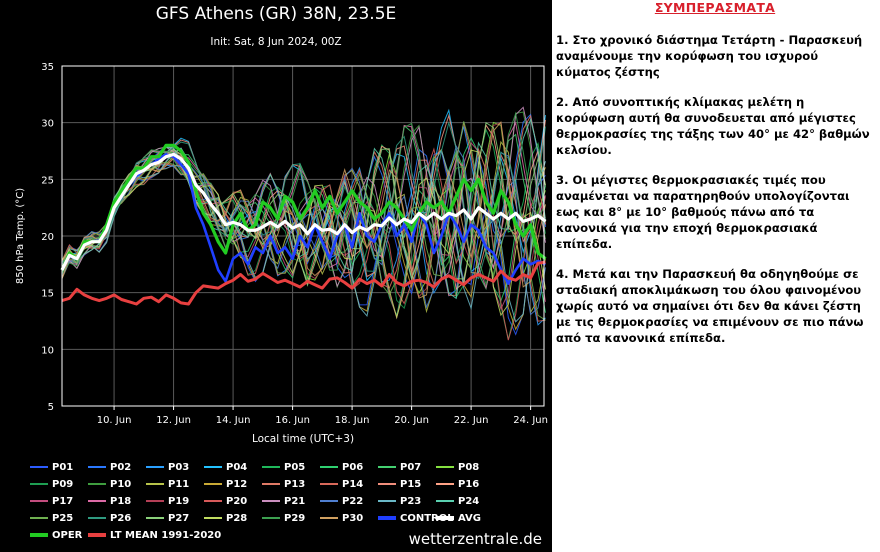  I want to click on legend-label: P01, so click(63, 467).